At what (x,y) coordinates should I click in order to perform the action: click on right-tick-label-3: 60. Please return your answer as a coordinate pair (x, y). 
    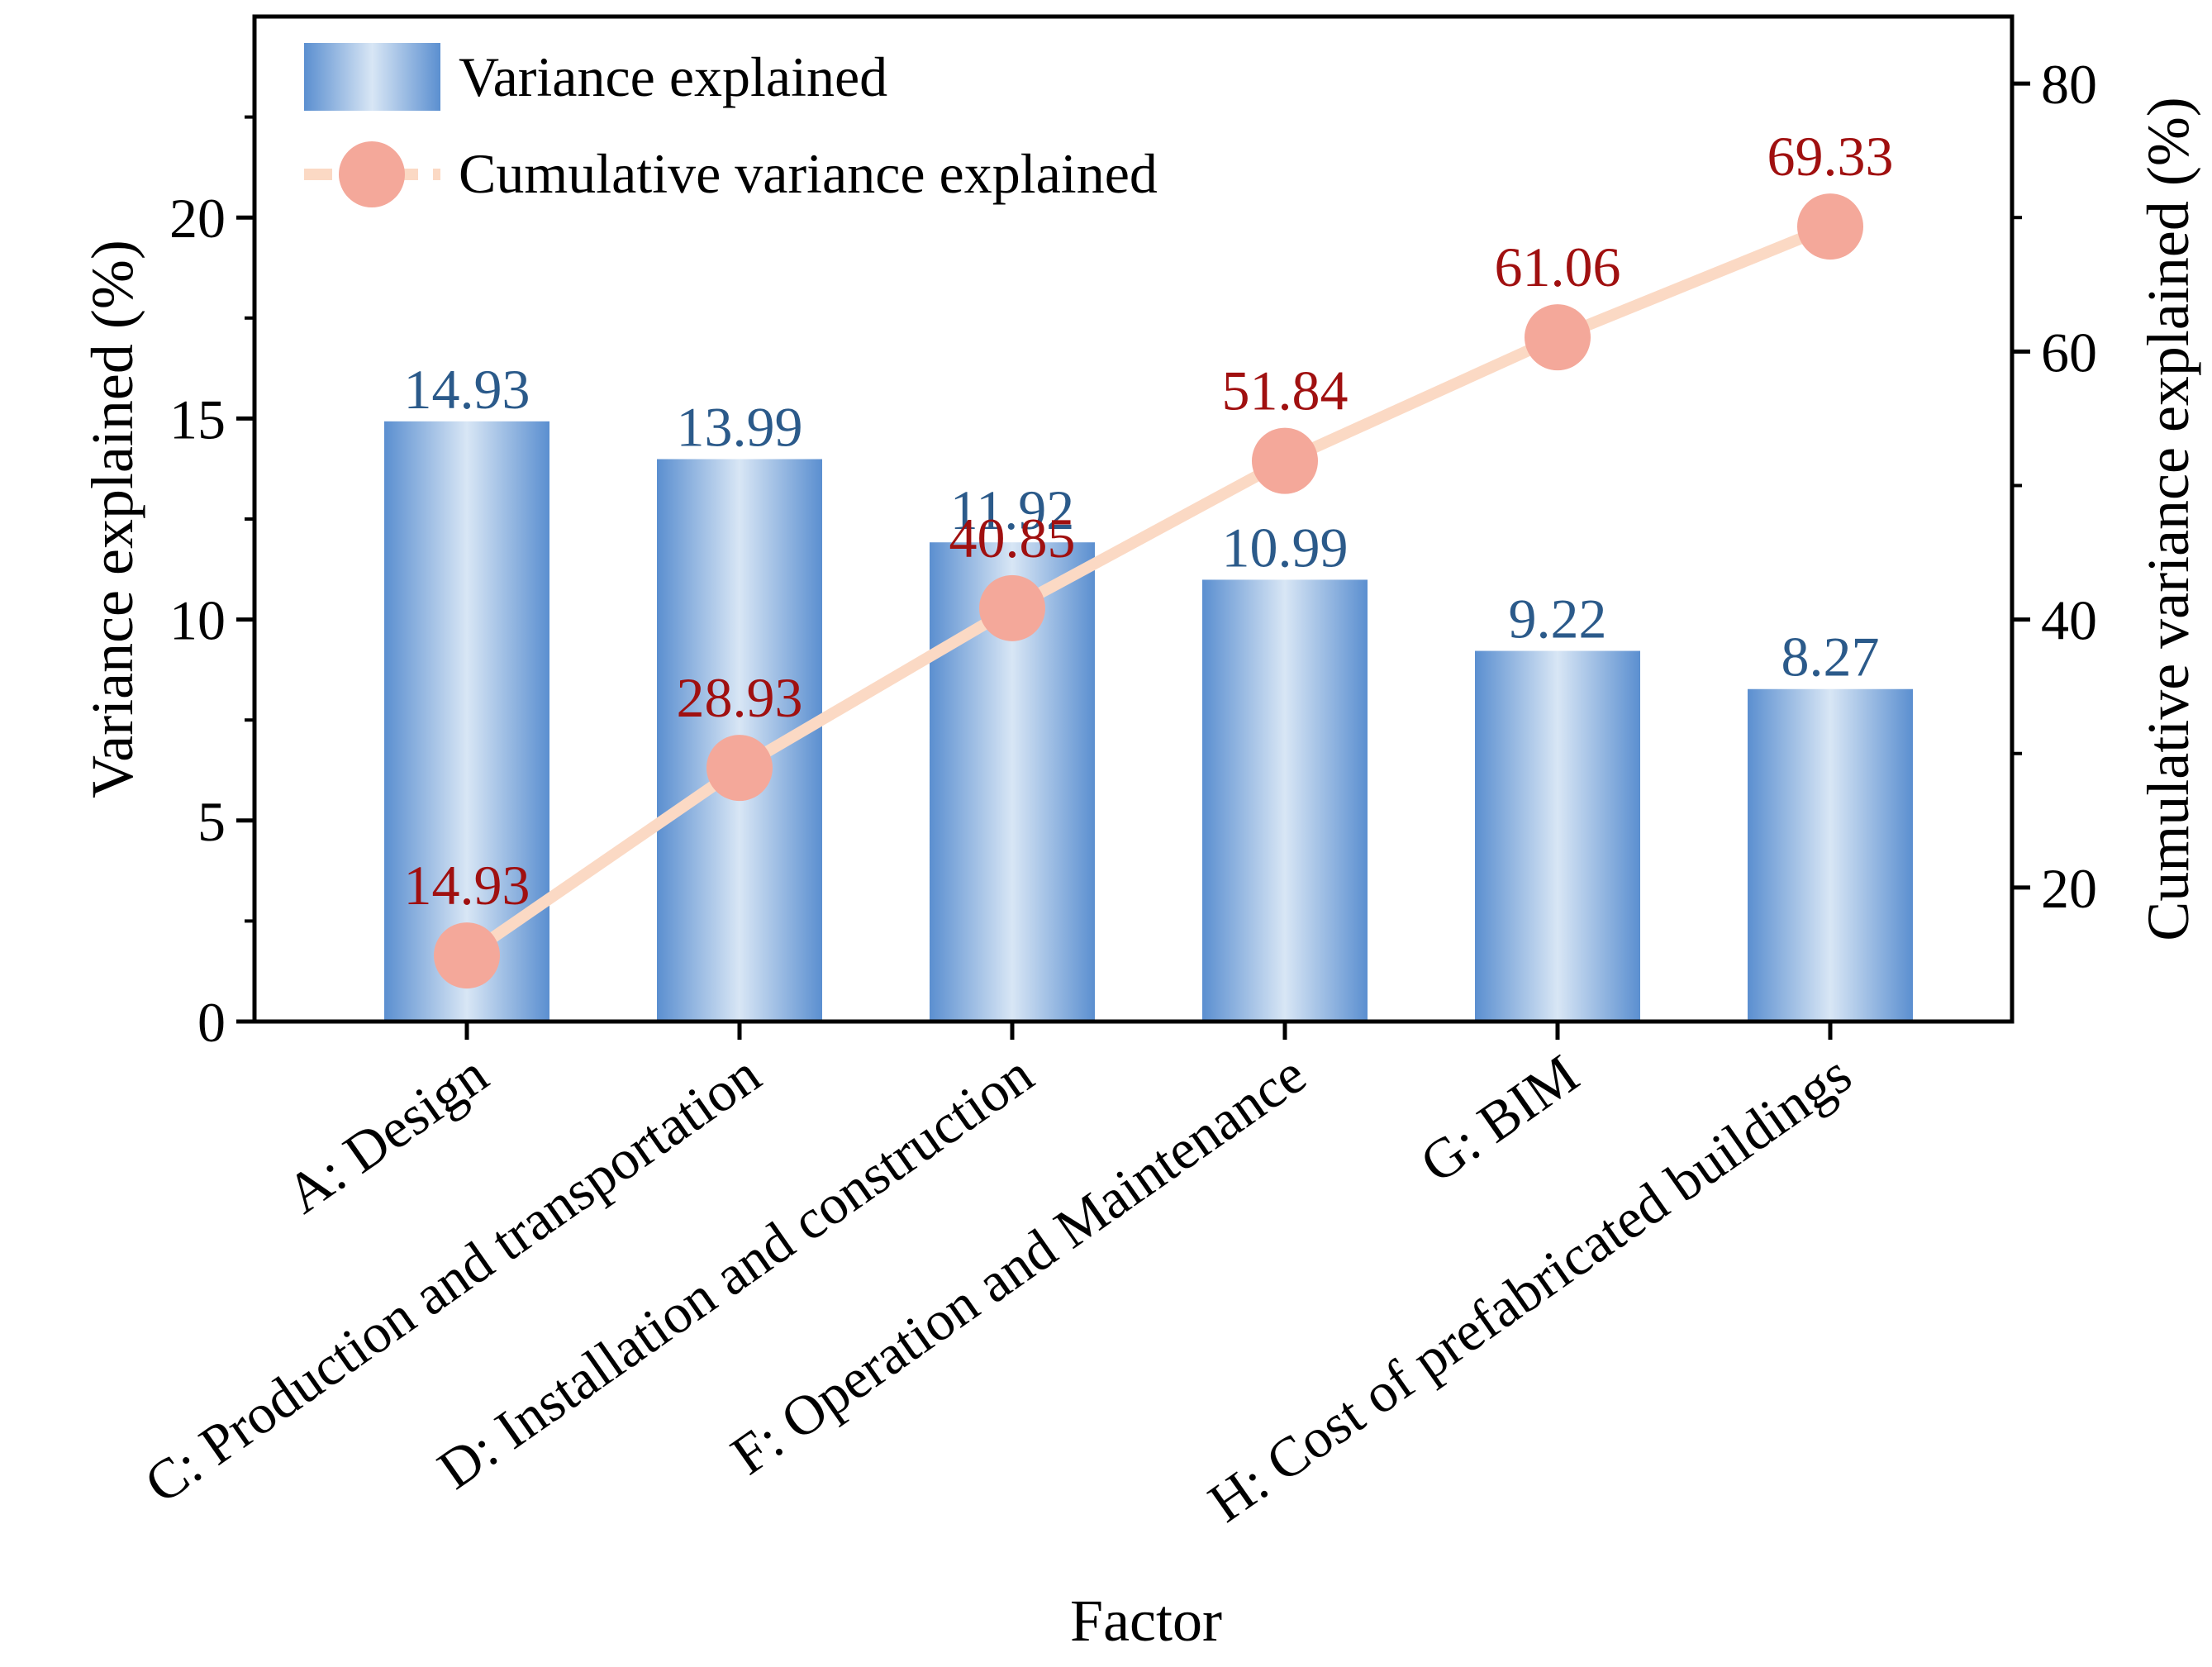
    Looking at the image, I should click on (2069, 352).